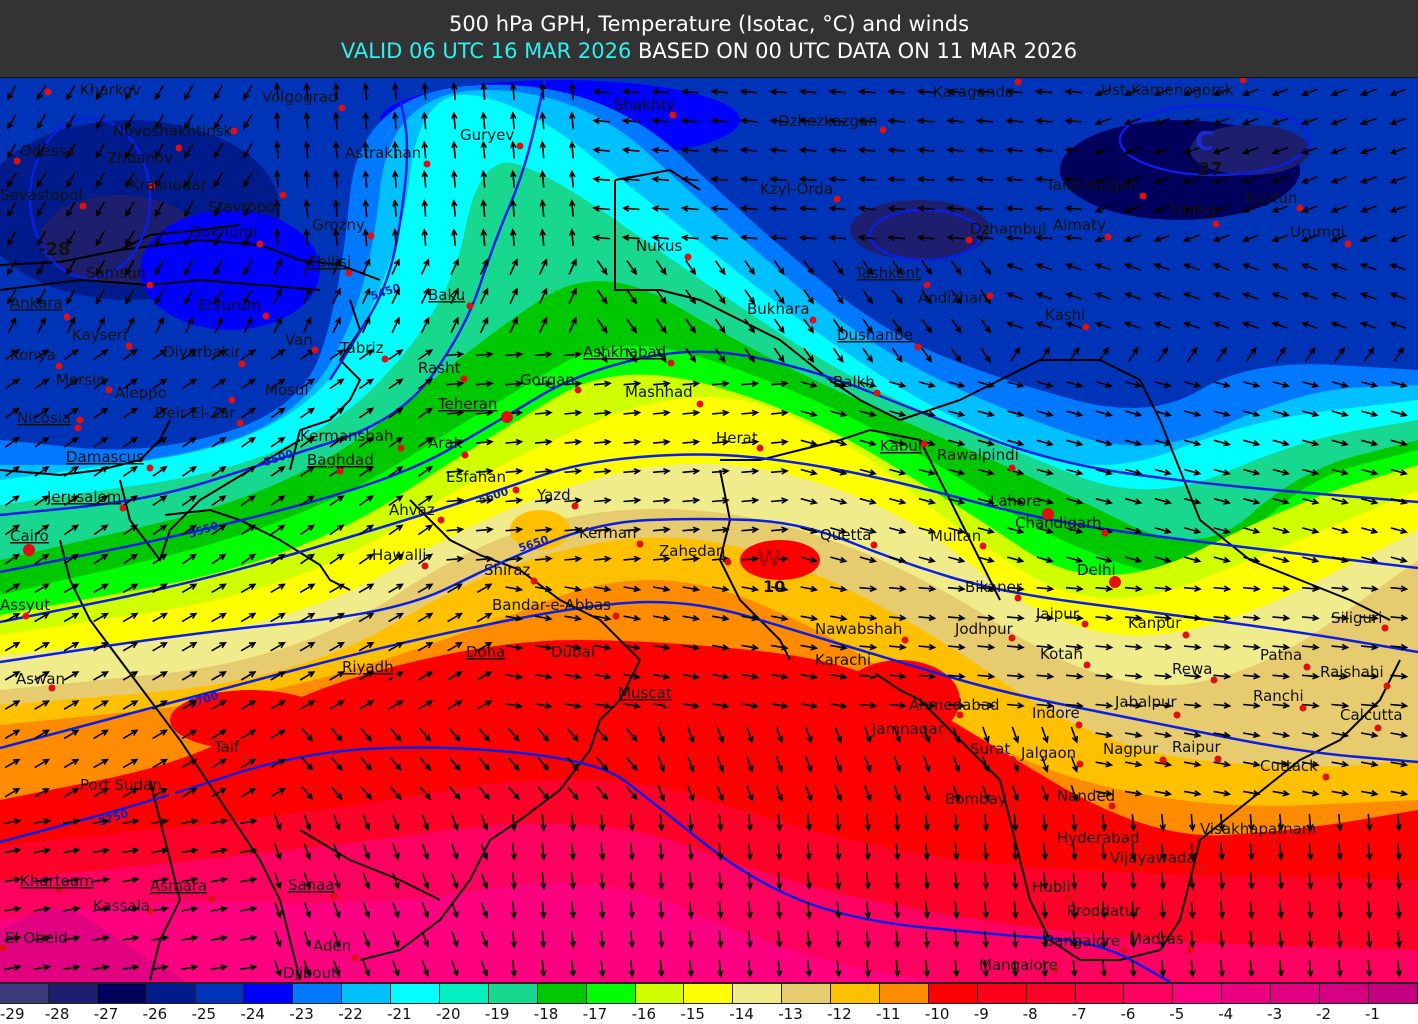  Describe the element at coordinates (901, 446) in the screenshot. I see `city-label: Kabul` at that location.